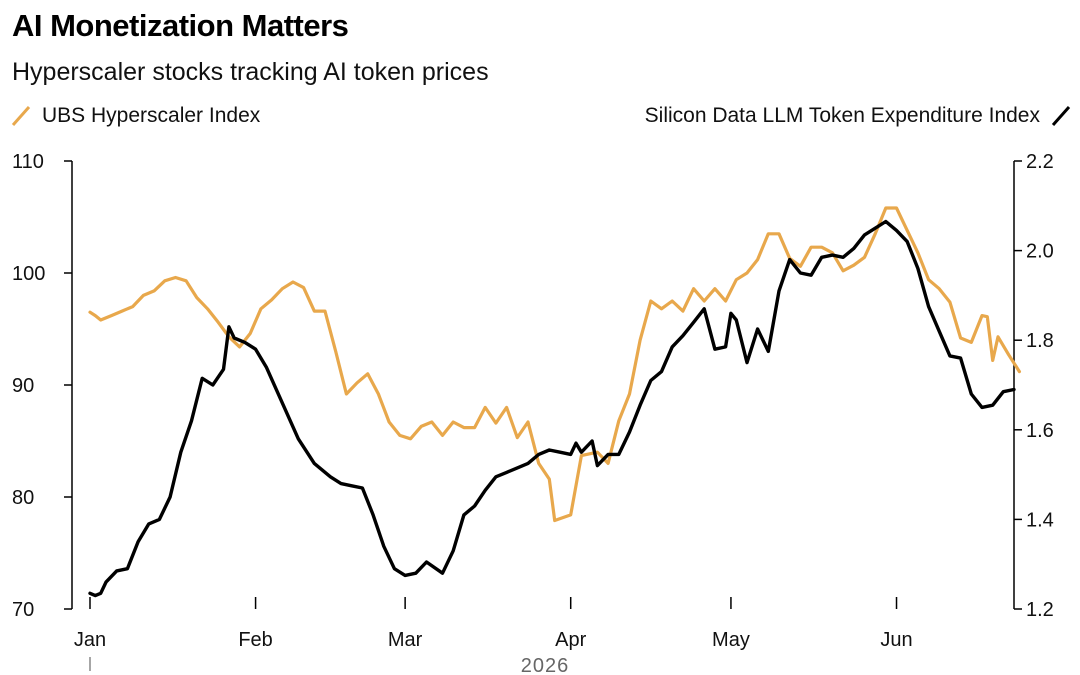 This screenshot has width=1080, height=675. I want to click on legend-swatch-ubs, so click(21, 116).